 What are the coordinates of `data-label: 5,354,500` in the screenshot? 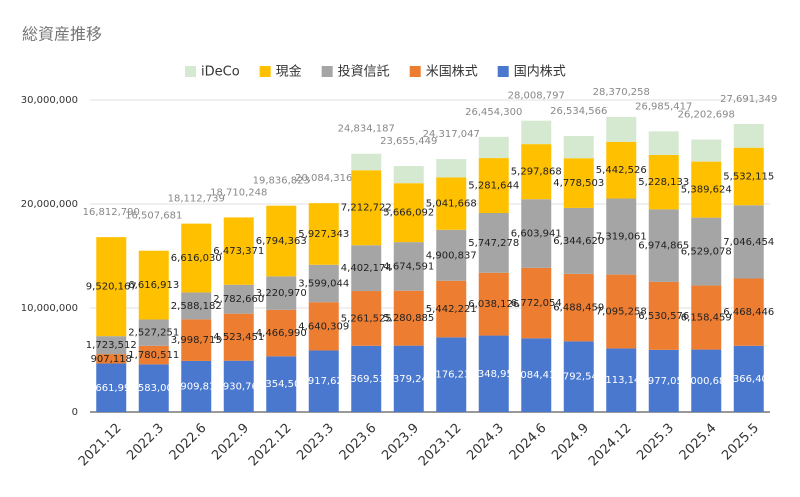 It's located at (281, 384).